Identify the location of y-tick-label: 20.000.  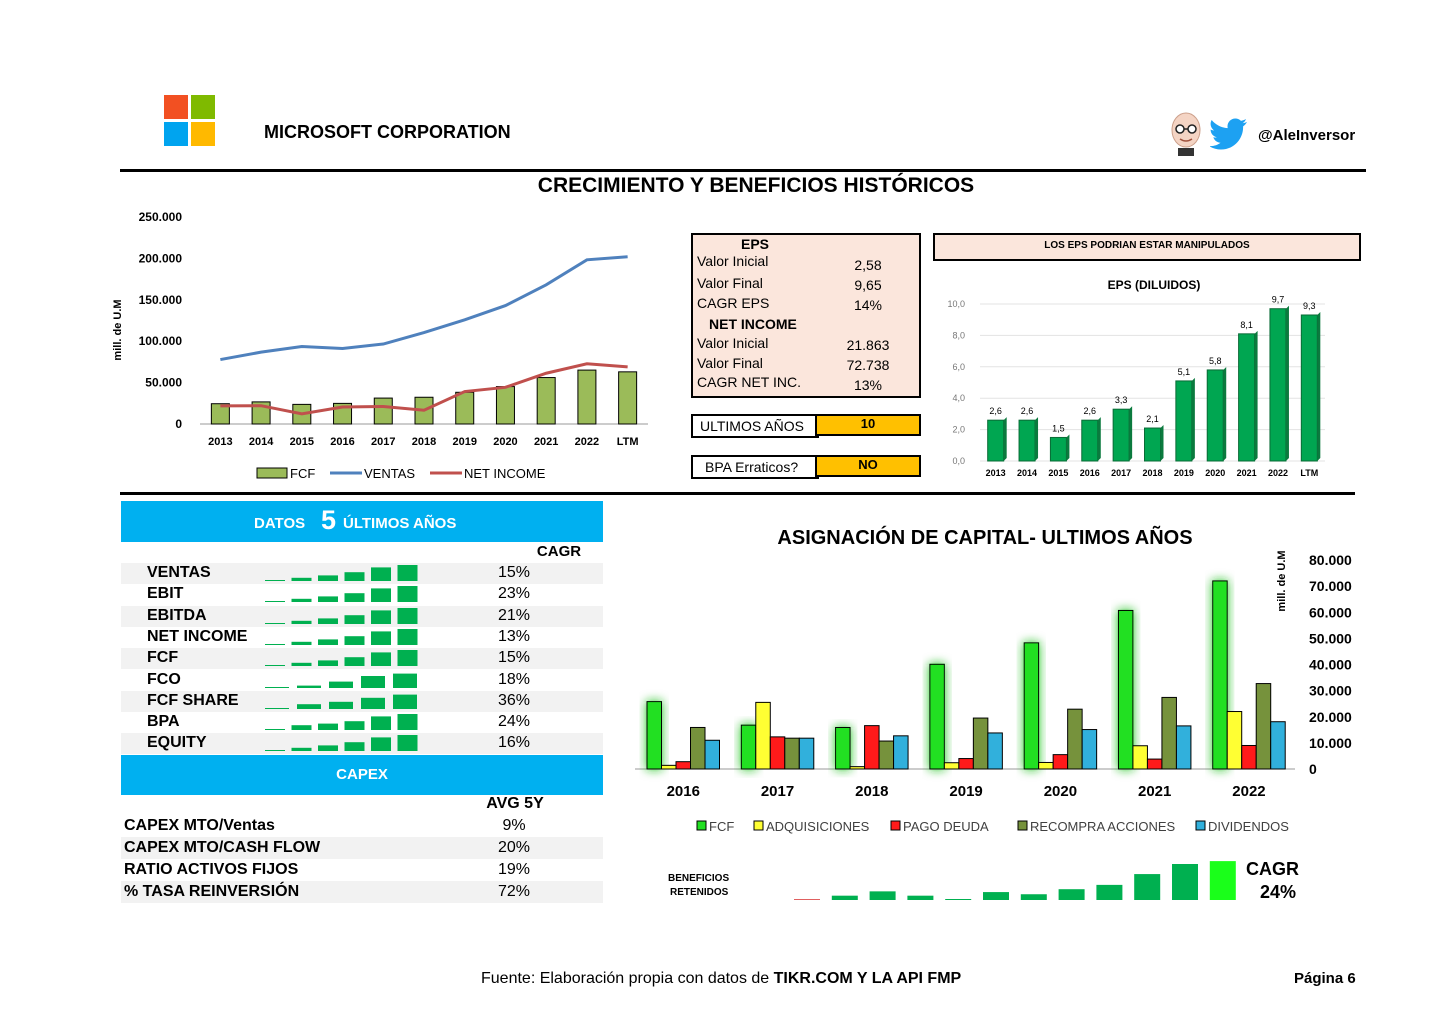
(1330, 717).